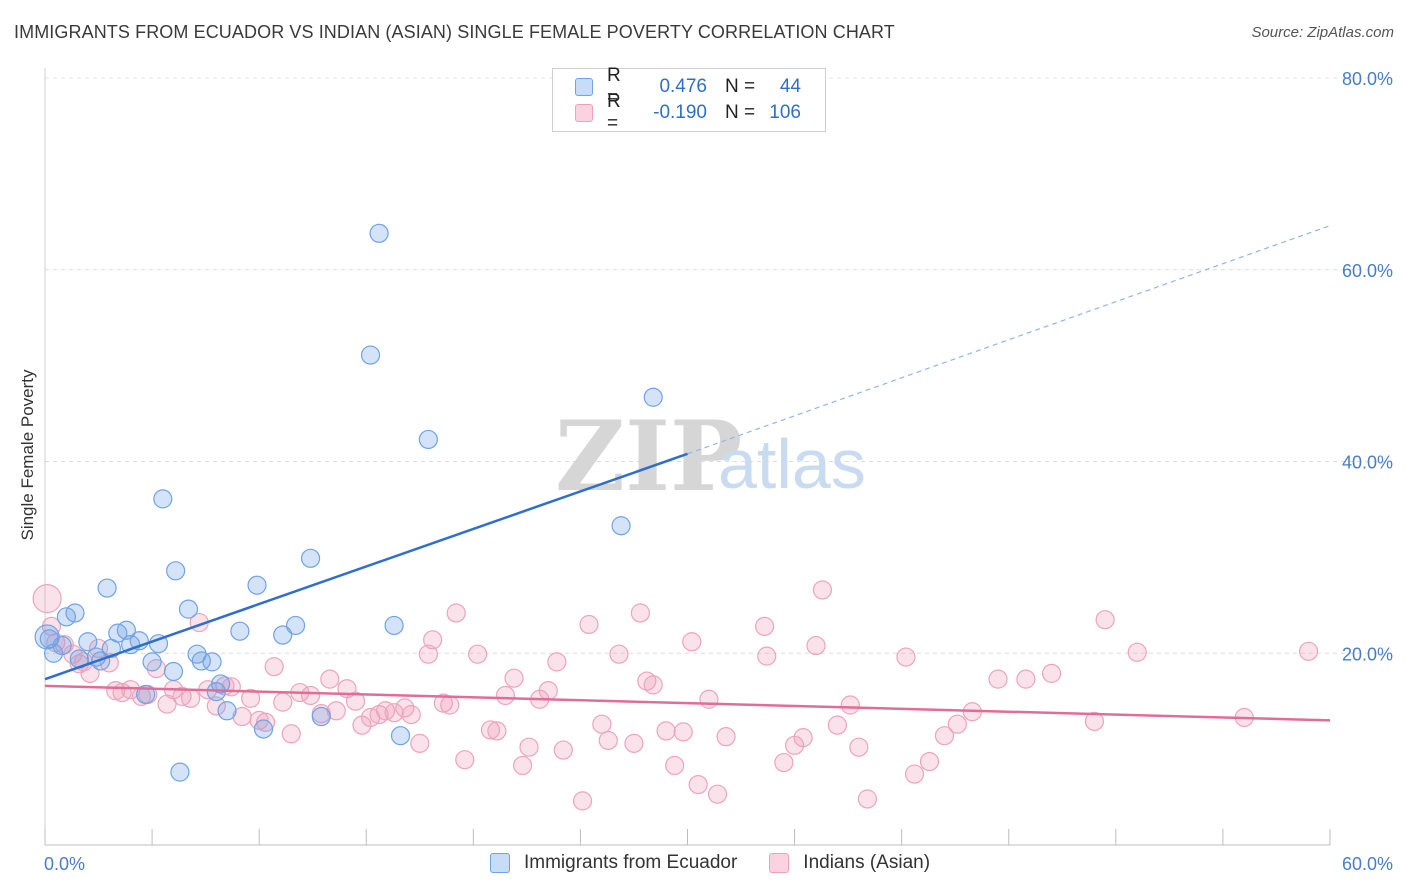 The image size is (1406, 892). Describe the element at coordinates (584, 113) in the screenshot. I see `legend-swatch-indians` at that location.